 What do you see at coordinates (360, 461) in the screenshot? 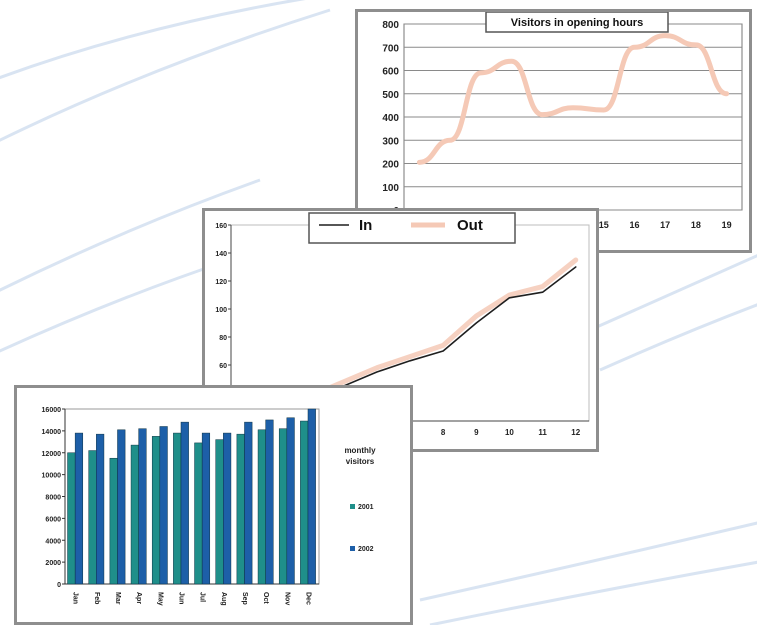
I see `chart-title-line2: visitors` at bounding box center [360, 461].